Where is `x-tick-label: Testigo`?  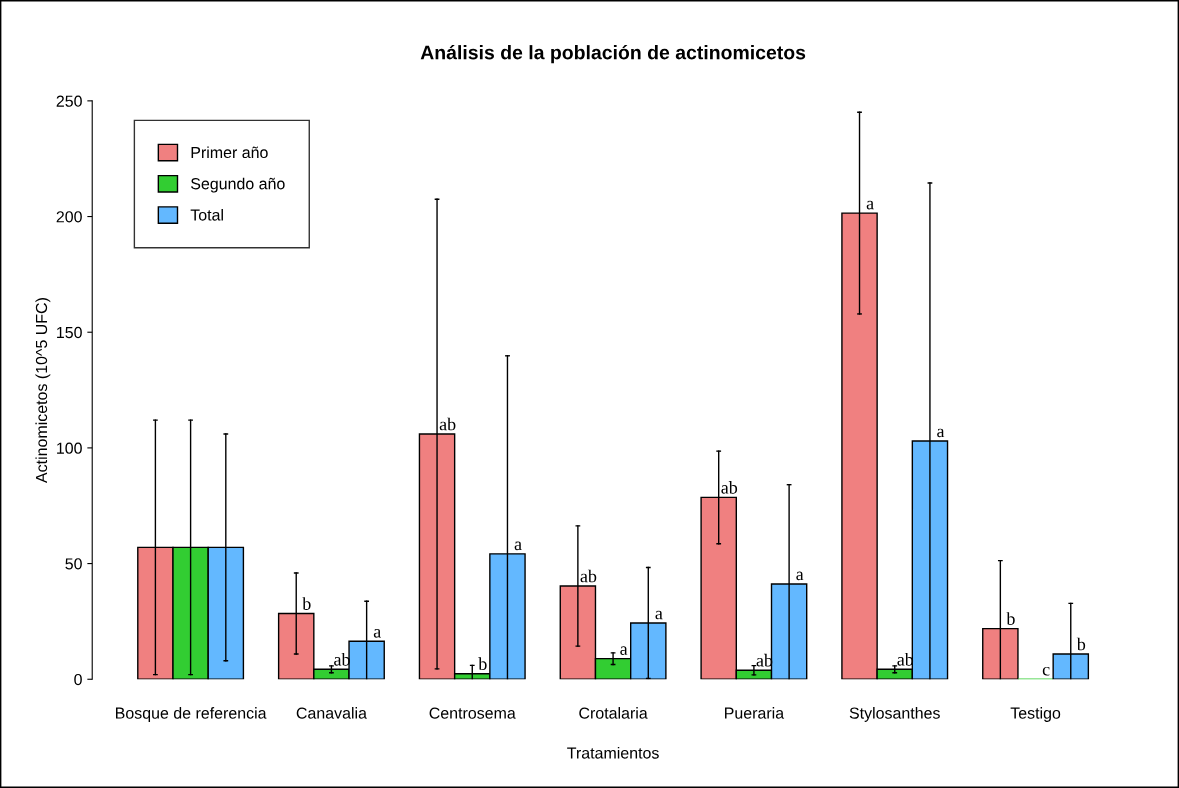 x-tick-label: Testigo is located at coordinates (1035, 714).